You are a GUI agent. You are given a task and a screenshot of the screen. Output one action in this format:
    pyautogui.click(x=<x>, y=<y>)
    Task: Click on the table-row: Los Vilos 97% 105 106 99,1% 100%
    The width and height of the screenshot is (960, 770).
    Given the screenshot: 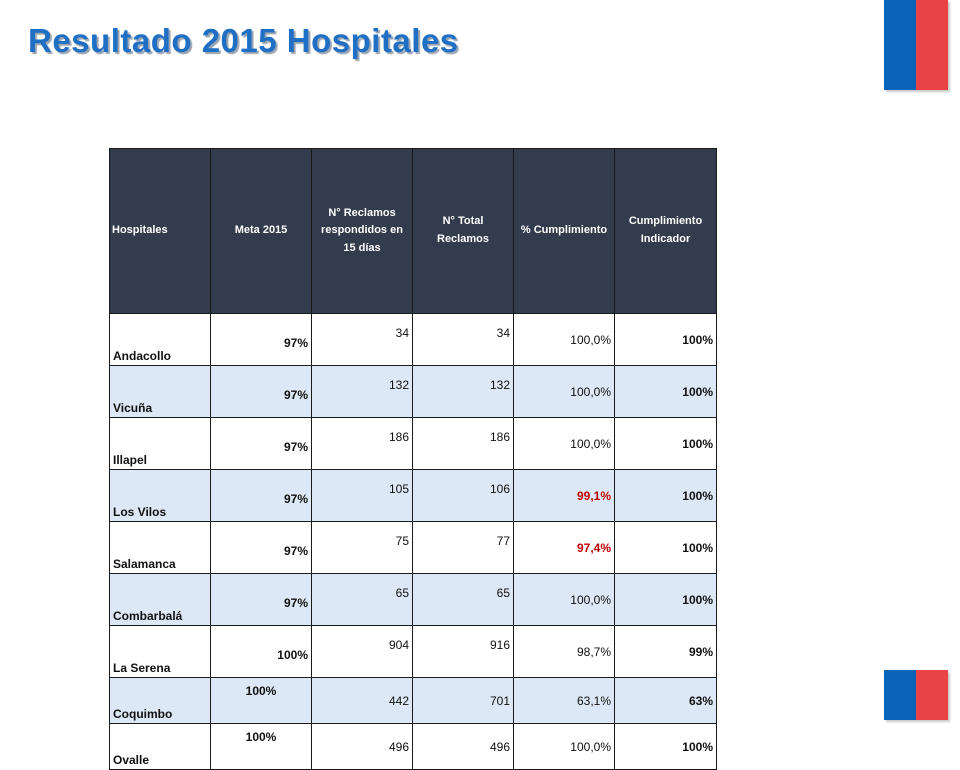 What is the action you would take?
    pyautogui.click(x=413, y=495)
    